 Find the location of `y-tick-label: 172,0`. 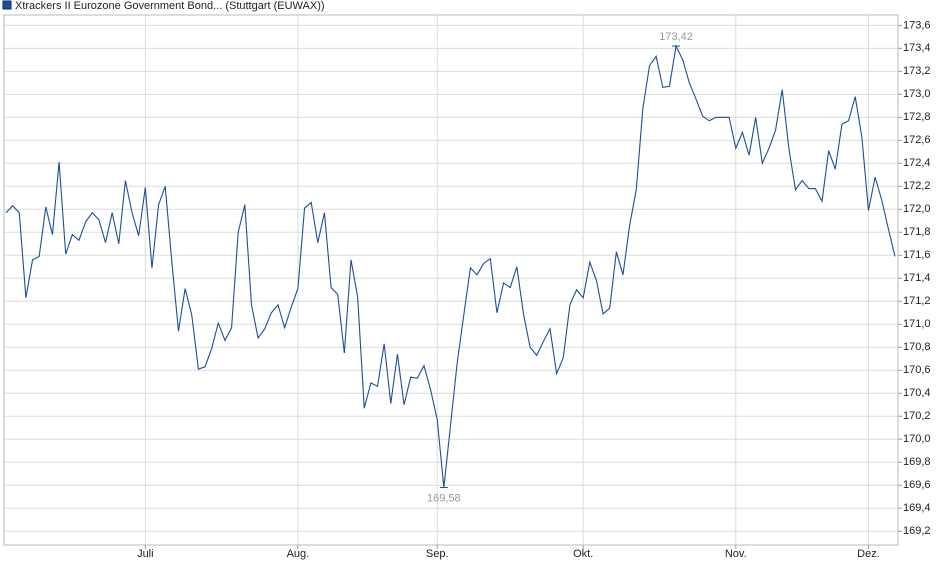

y-tick-label: 172,0 is located at coordinates (917, 209).